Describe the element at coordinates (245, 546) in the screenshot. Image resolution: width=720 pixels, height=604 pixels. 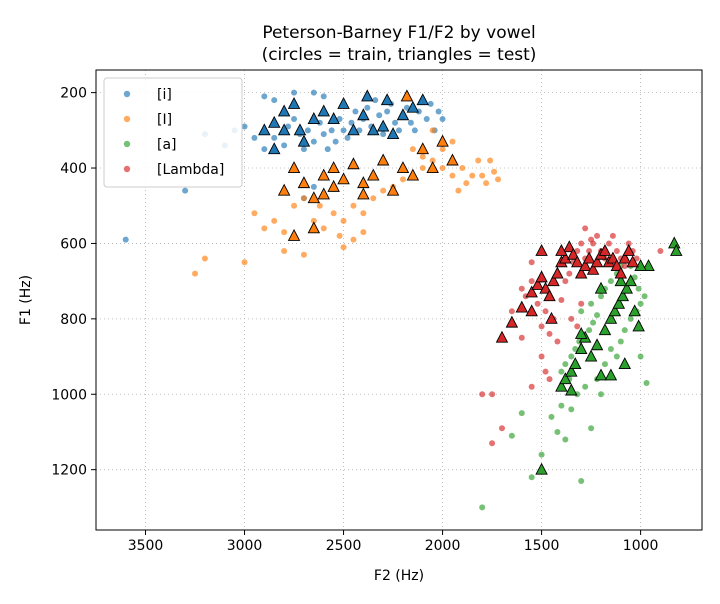
I see `x-tick-label: 3000` at that location.